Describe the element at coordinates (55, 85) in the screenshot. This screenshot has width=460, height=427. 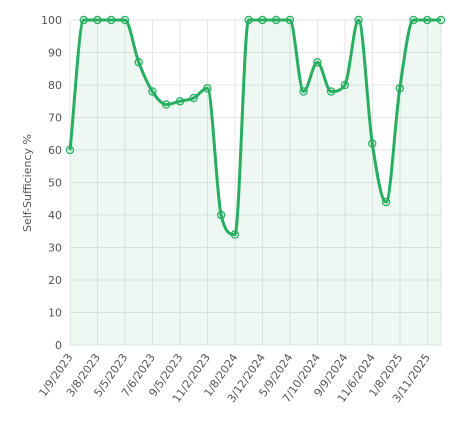
I see `y-tick-label: 80` at that location.